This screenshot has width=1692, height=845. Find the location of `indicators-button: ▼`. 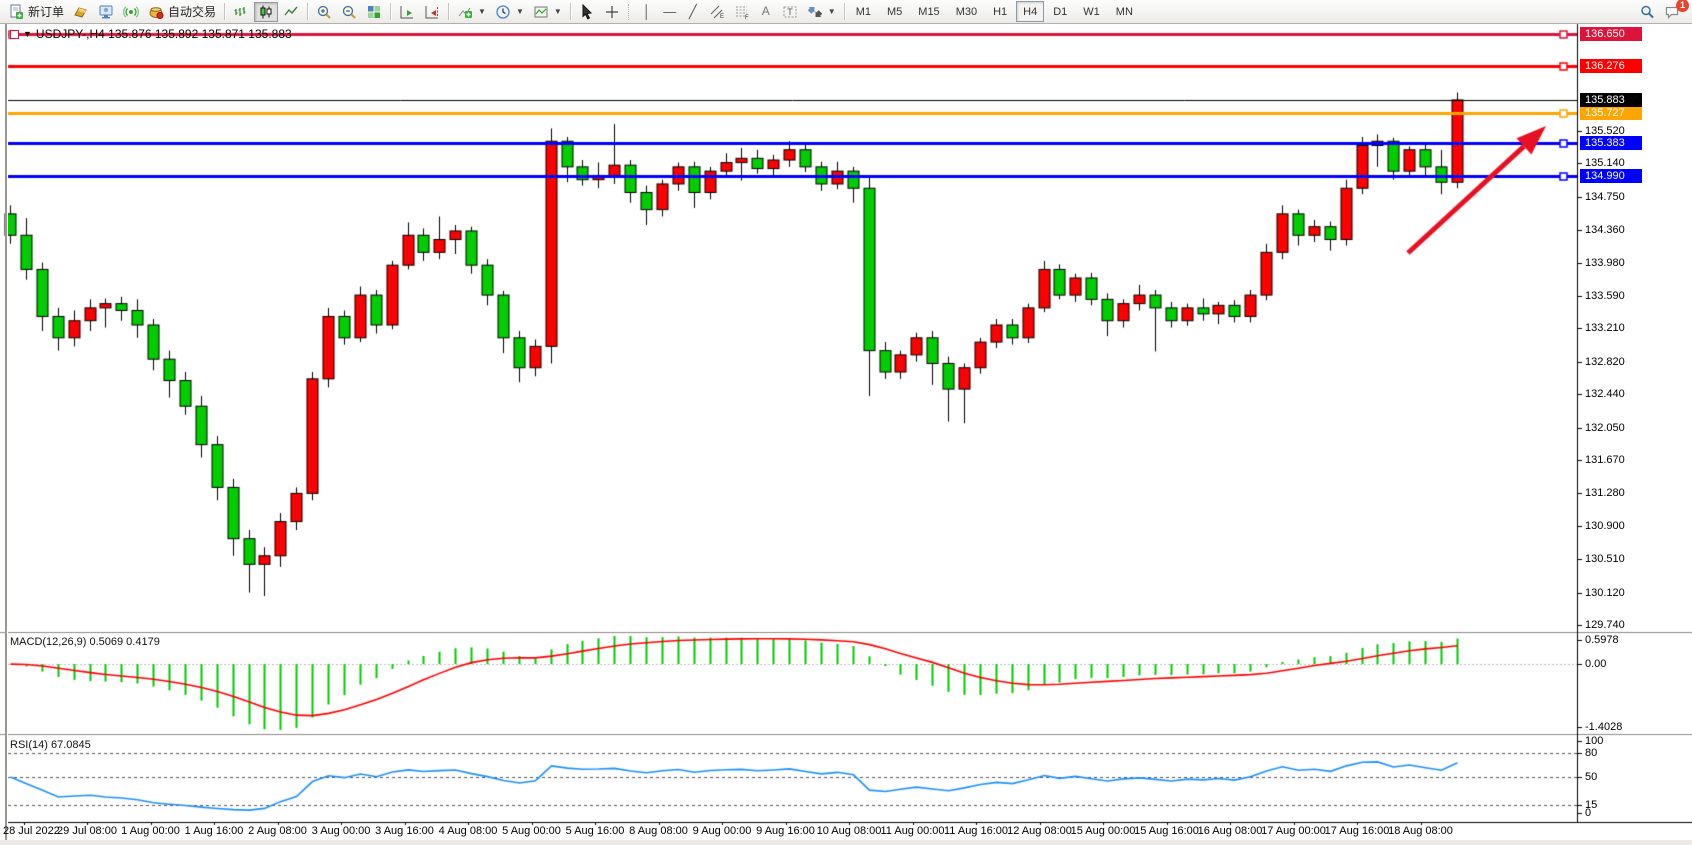

indicators-button: ▼ is located at coordinates (471, 12).